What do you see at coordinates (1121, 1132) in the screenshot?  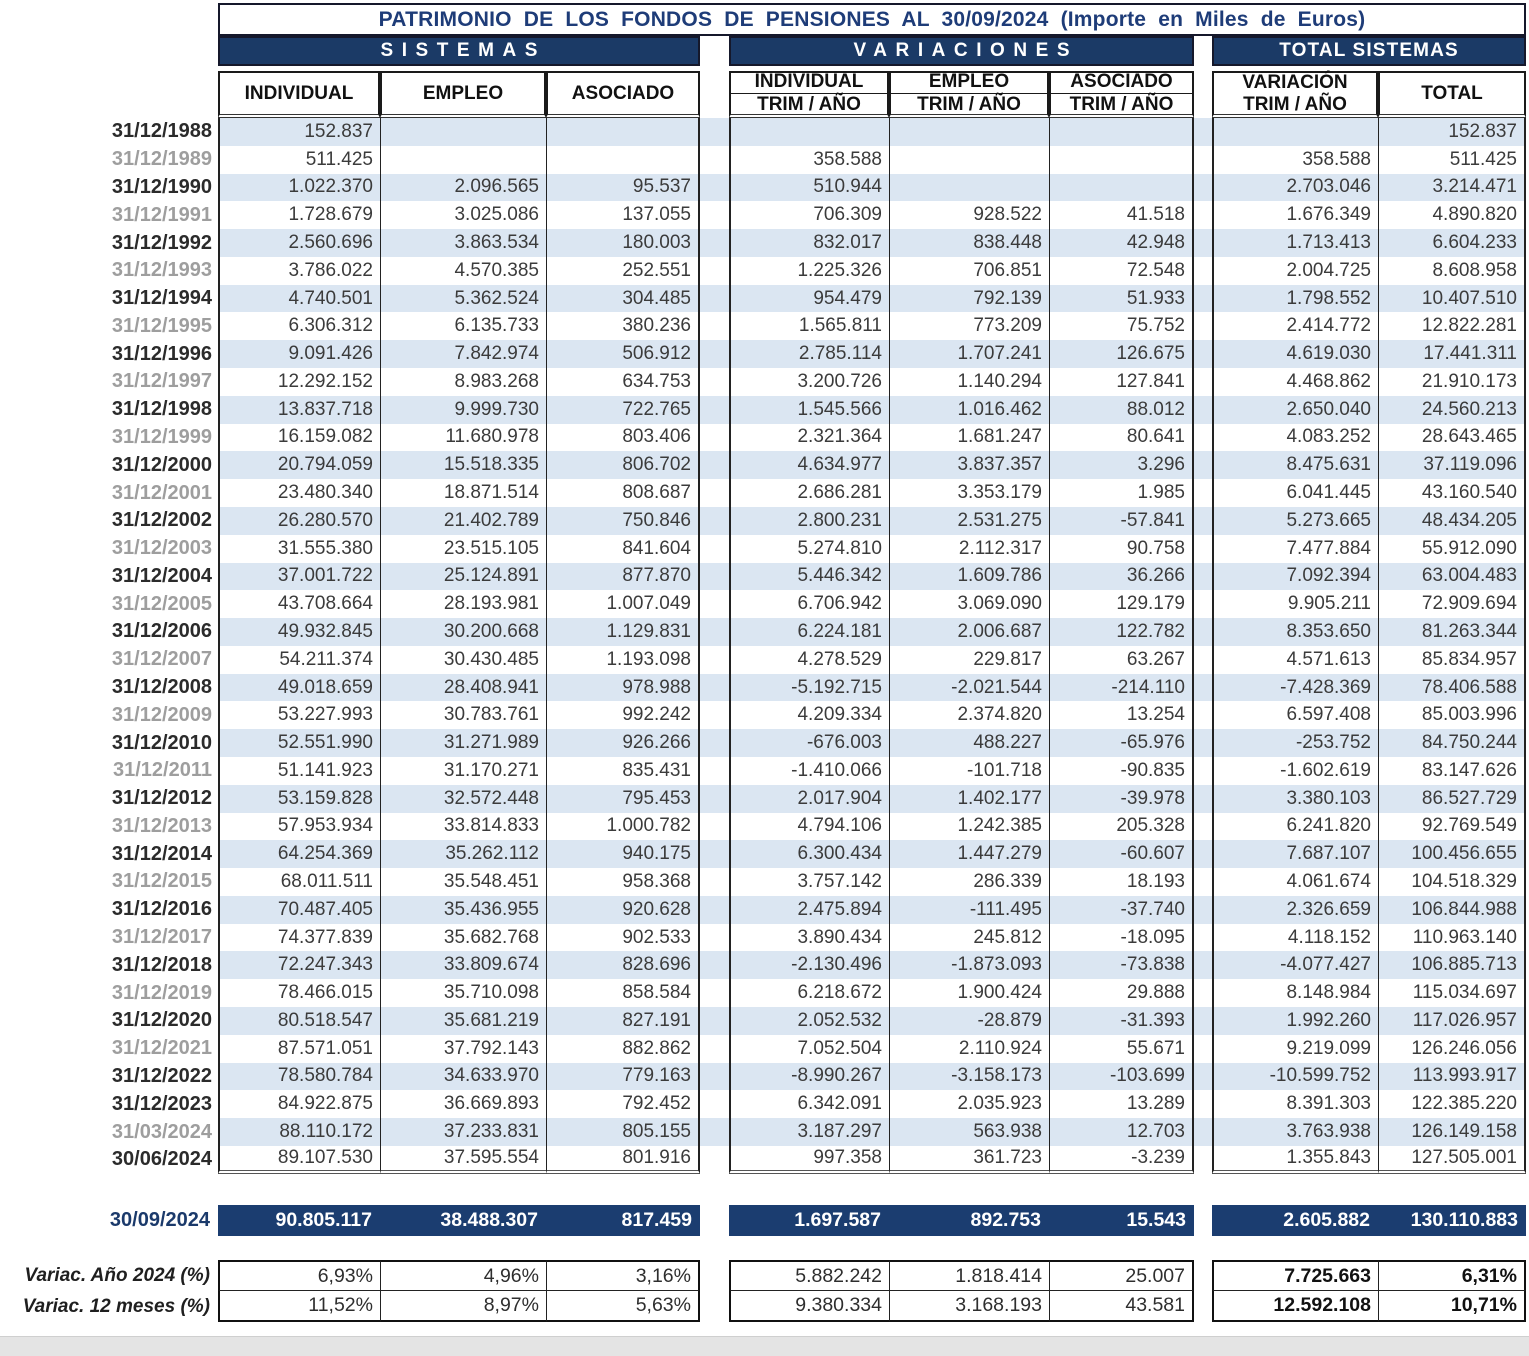 I see `value-cell: 12.703` at bounding box center [1121, 1132].